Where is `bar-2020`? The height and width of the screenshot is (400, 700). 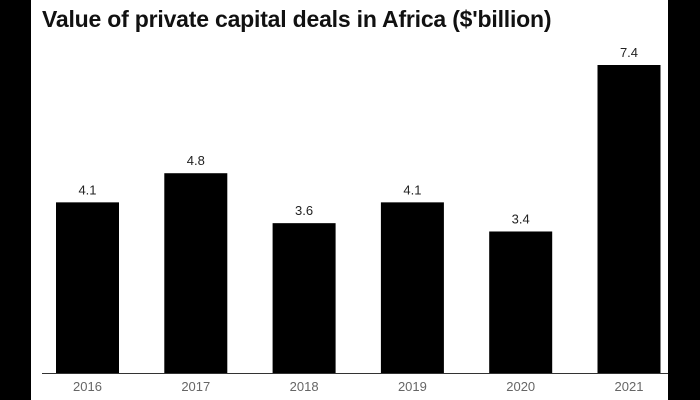 bar-2020 is located at coordinates (521, 302).